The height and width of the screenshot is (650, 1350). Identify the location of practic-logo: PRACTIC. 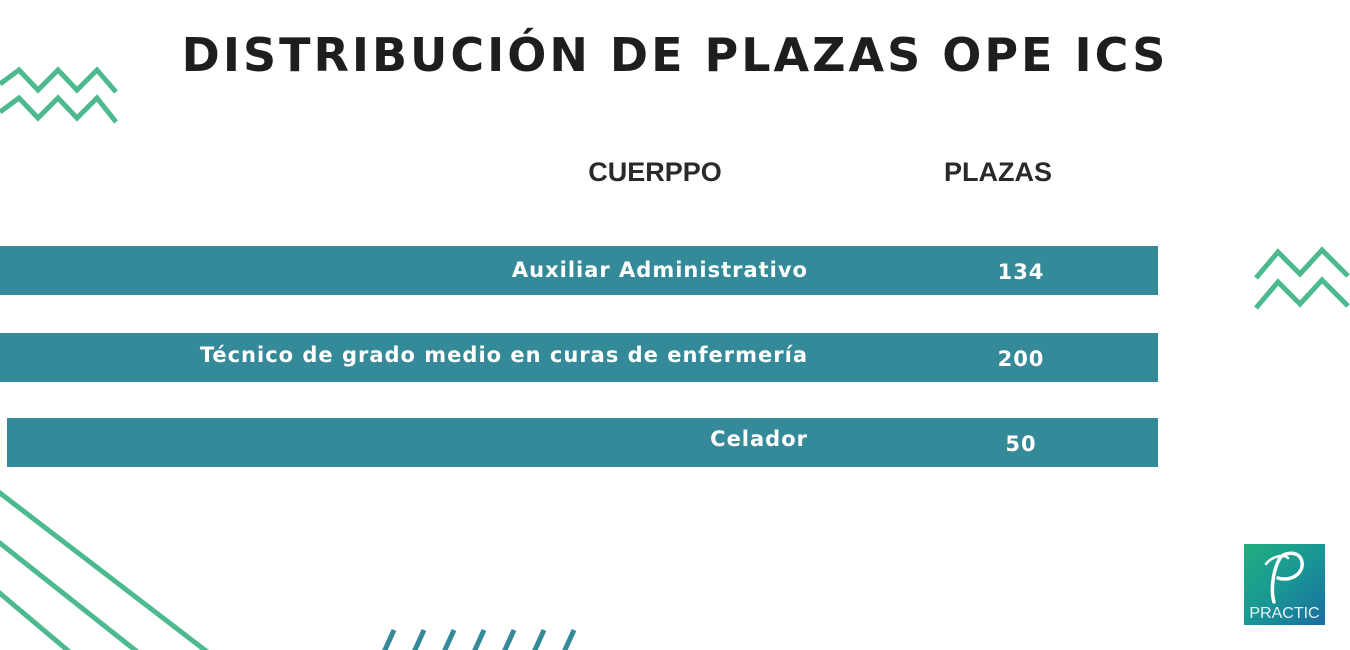
(1284, 584).